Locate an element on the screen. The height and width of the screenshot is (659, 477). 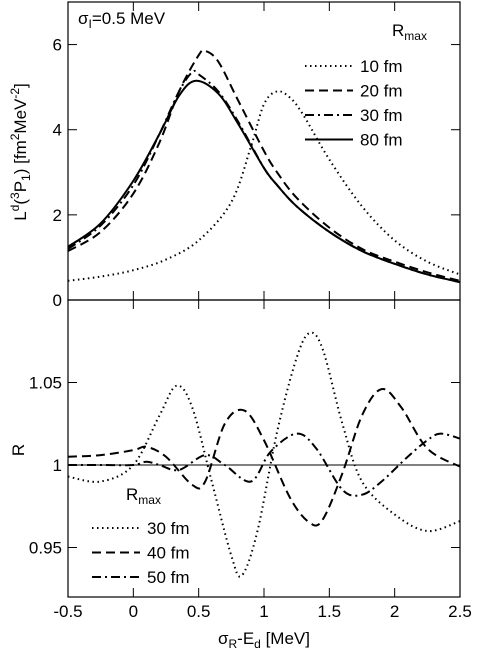
label-part: -E is located at coordinates (245, 638).